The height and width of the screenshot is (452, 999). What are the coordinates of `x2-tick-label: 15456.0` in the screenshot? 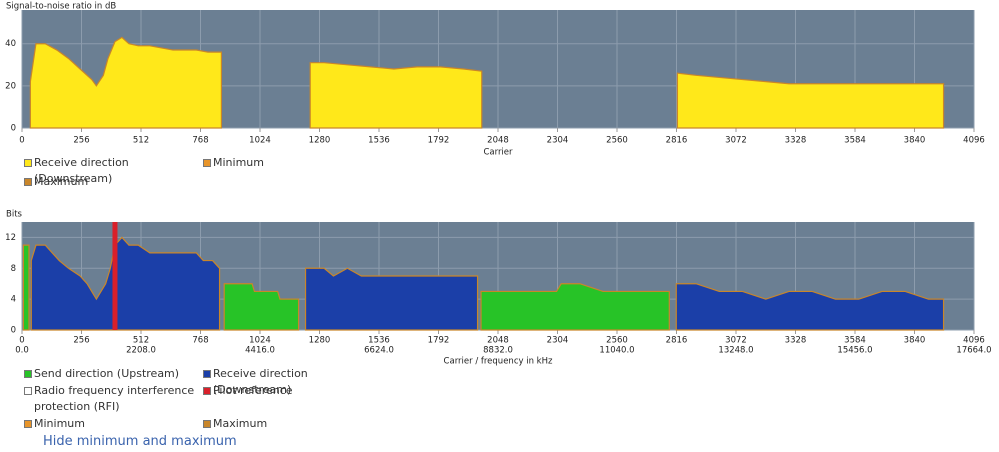 It's located at (854, 351).